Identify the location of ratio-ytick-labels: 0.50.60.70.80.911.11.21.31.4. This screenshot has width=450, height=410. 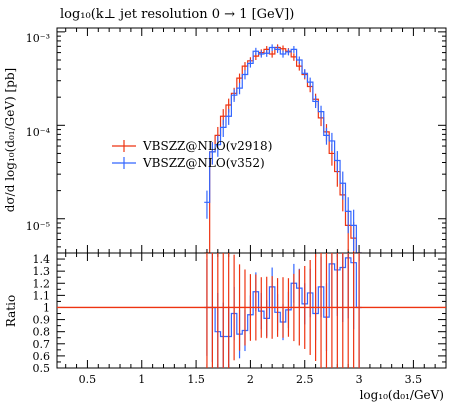
(42, 314).